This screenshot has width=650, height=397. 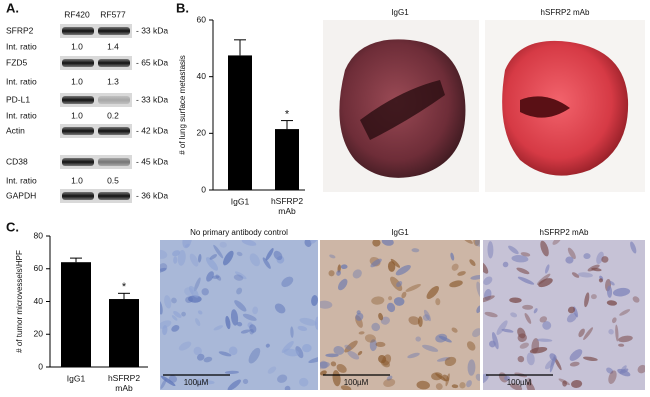 I want to click on row-label: Actin, so click(x=15, y=130).